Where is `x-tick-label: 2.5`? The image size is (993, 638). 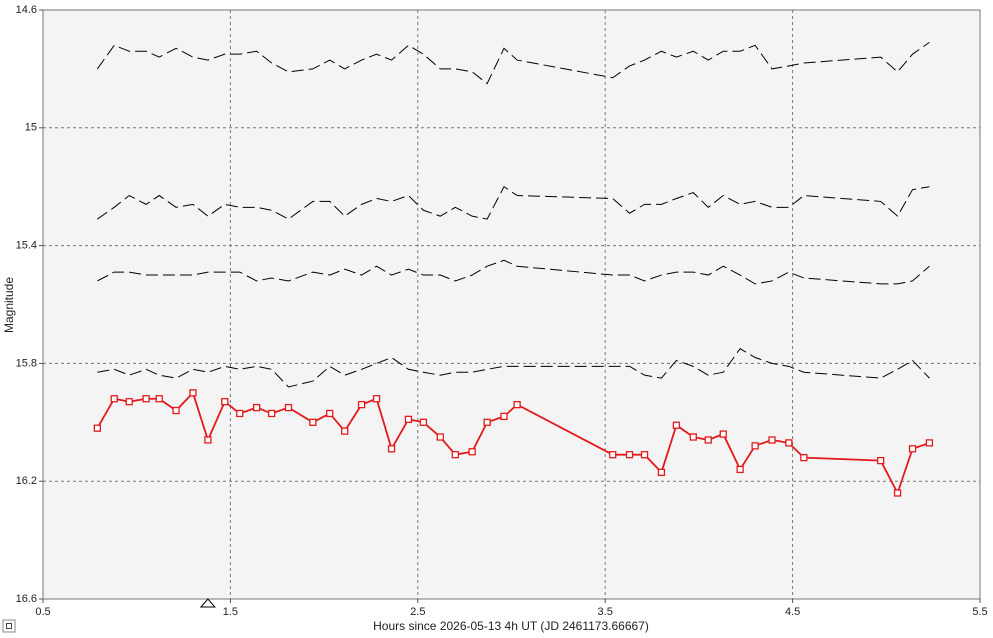 x-tick-label: 2.5 is located at coordinates (417, 612).